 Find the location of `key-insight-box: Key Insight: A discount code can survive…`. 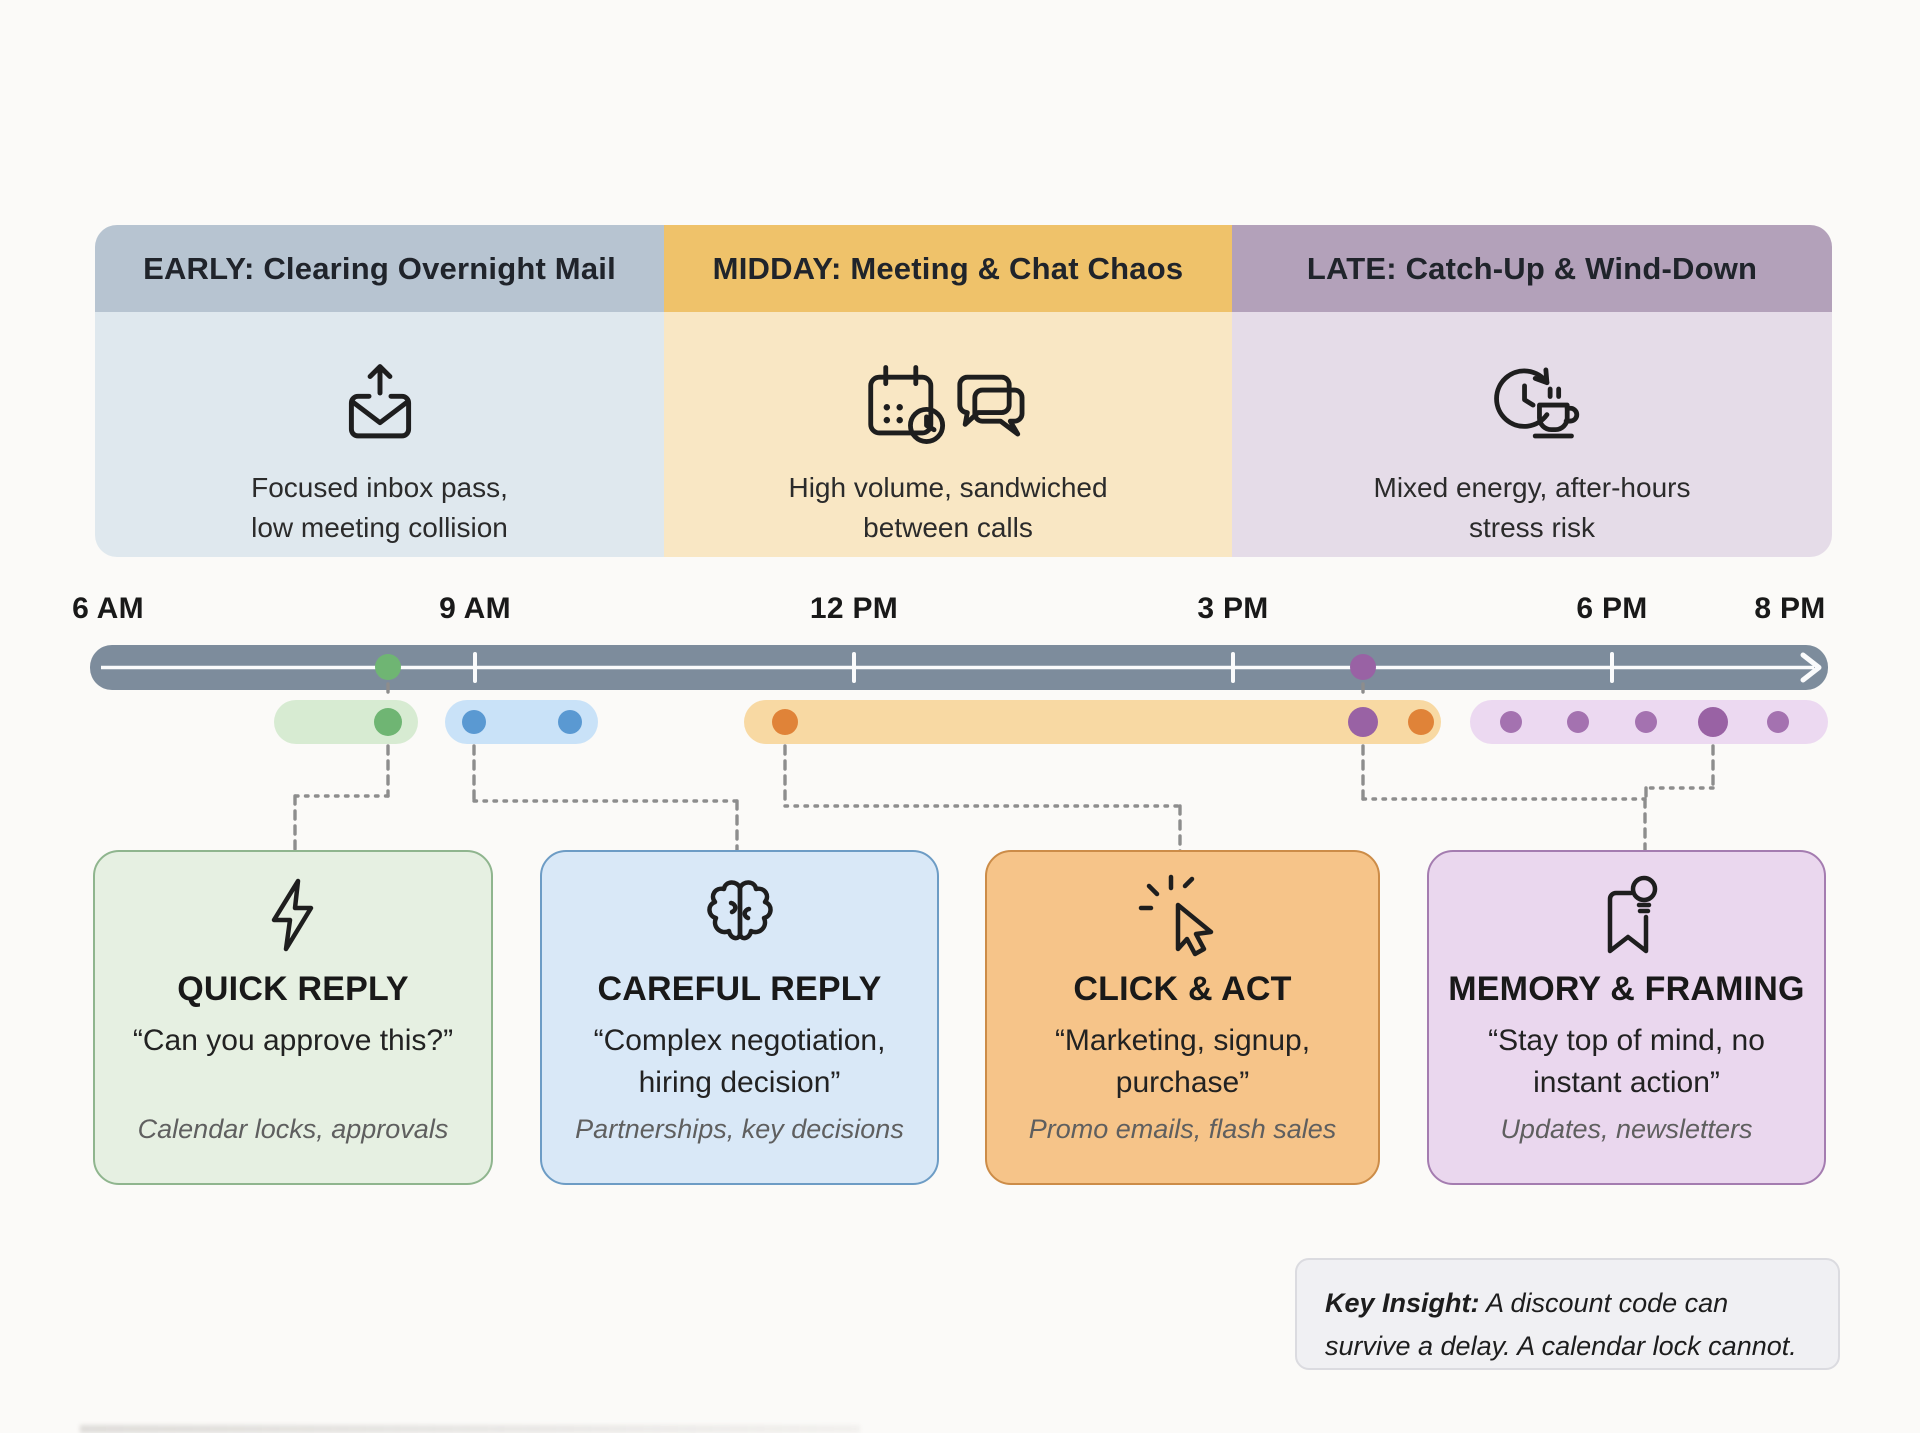

key-insight-box: Key Insight: A discount code can survive… is located at coordinates (1567, 1314).